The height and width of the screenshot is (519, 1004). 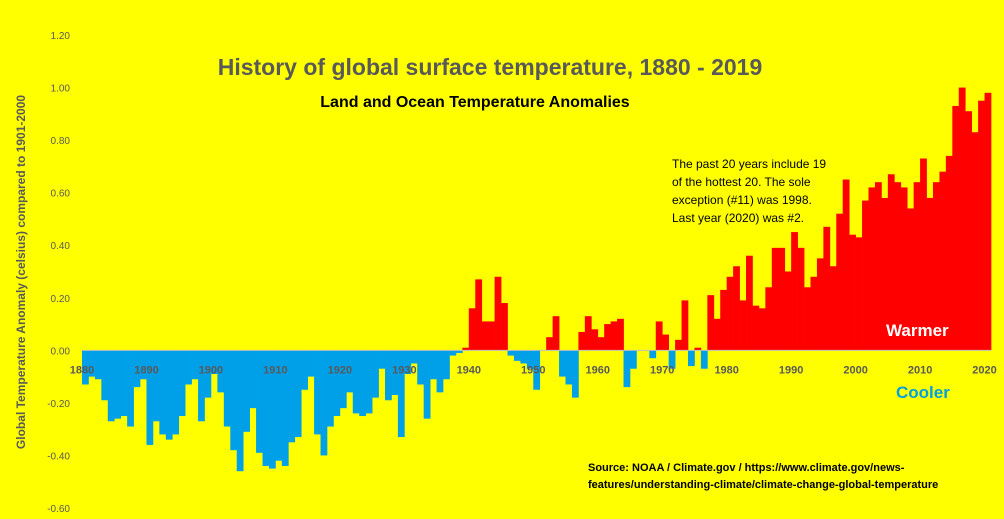 What do you see at coordinates (846, 265) in the screenshot?
I see `bar-1998` at bounding box center [846, 265].